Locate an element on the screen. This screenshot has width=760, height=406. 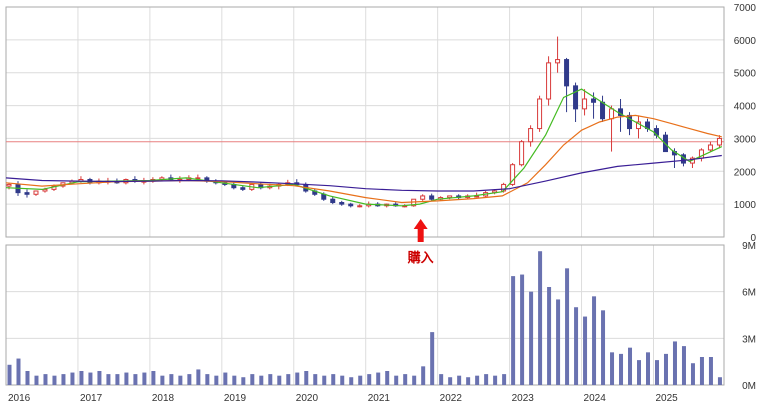
year-tick-label: 2025 is located at coordinates (666, 398).